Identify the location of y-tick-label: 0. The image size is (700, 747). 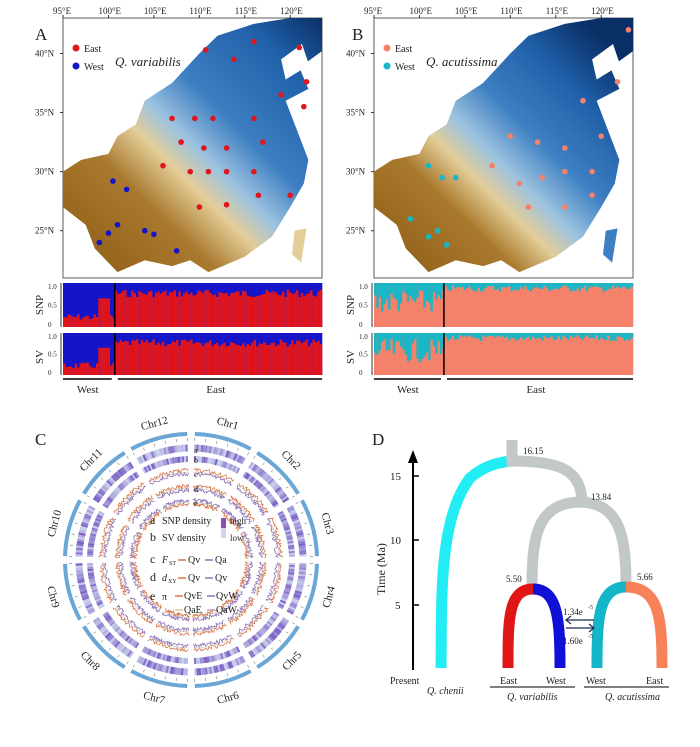
(50, 373).